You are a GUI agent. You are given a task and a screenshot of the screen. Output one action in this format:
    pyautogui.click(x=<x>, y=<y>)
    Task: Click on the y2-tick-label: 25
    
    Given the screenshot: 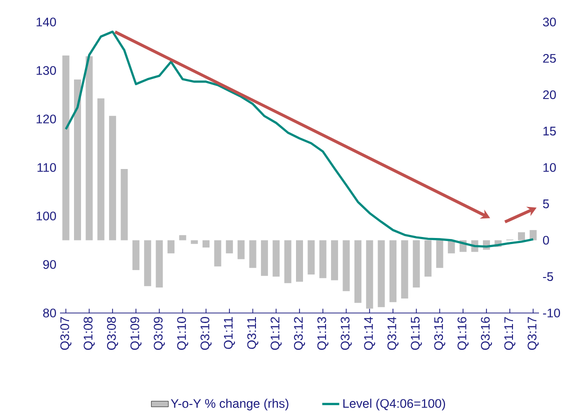 What is the action you would take?
    pyautogui.click(x=549, y=58)
    